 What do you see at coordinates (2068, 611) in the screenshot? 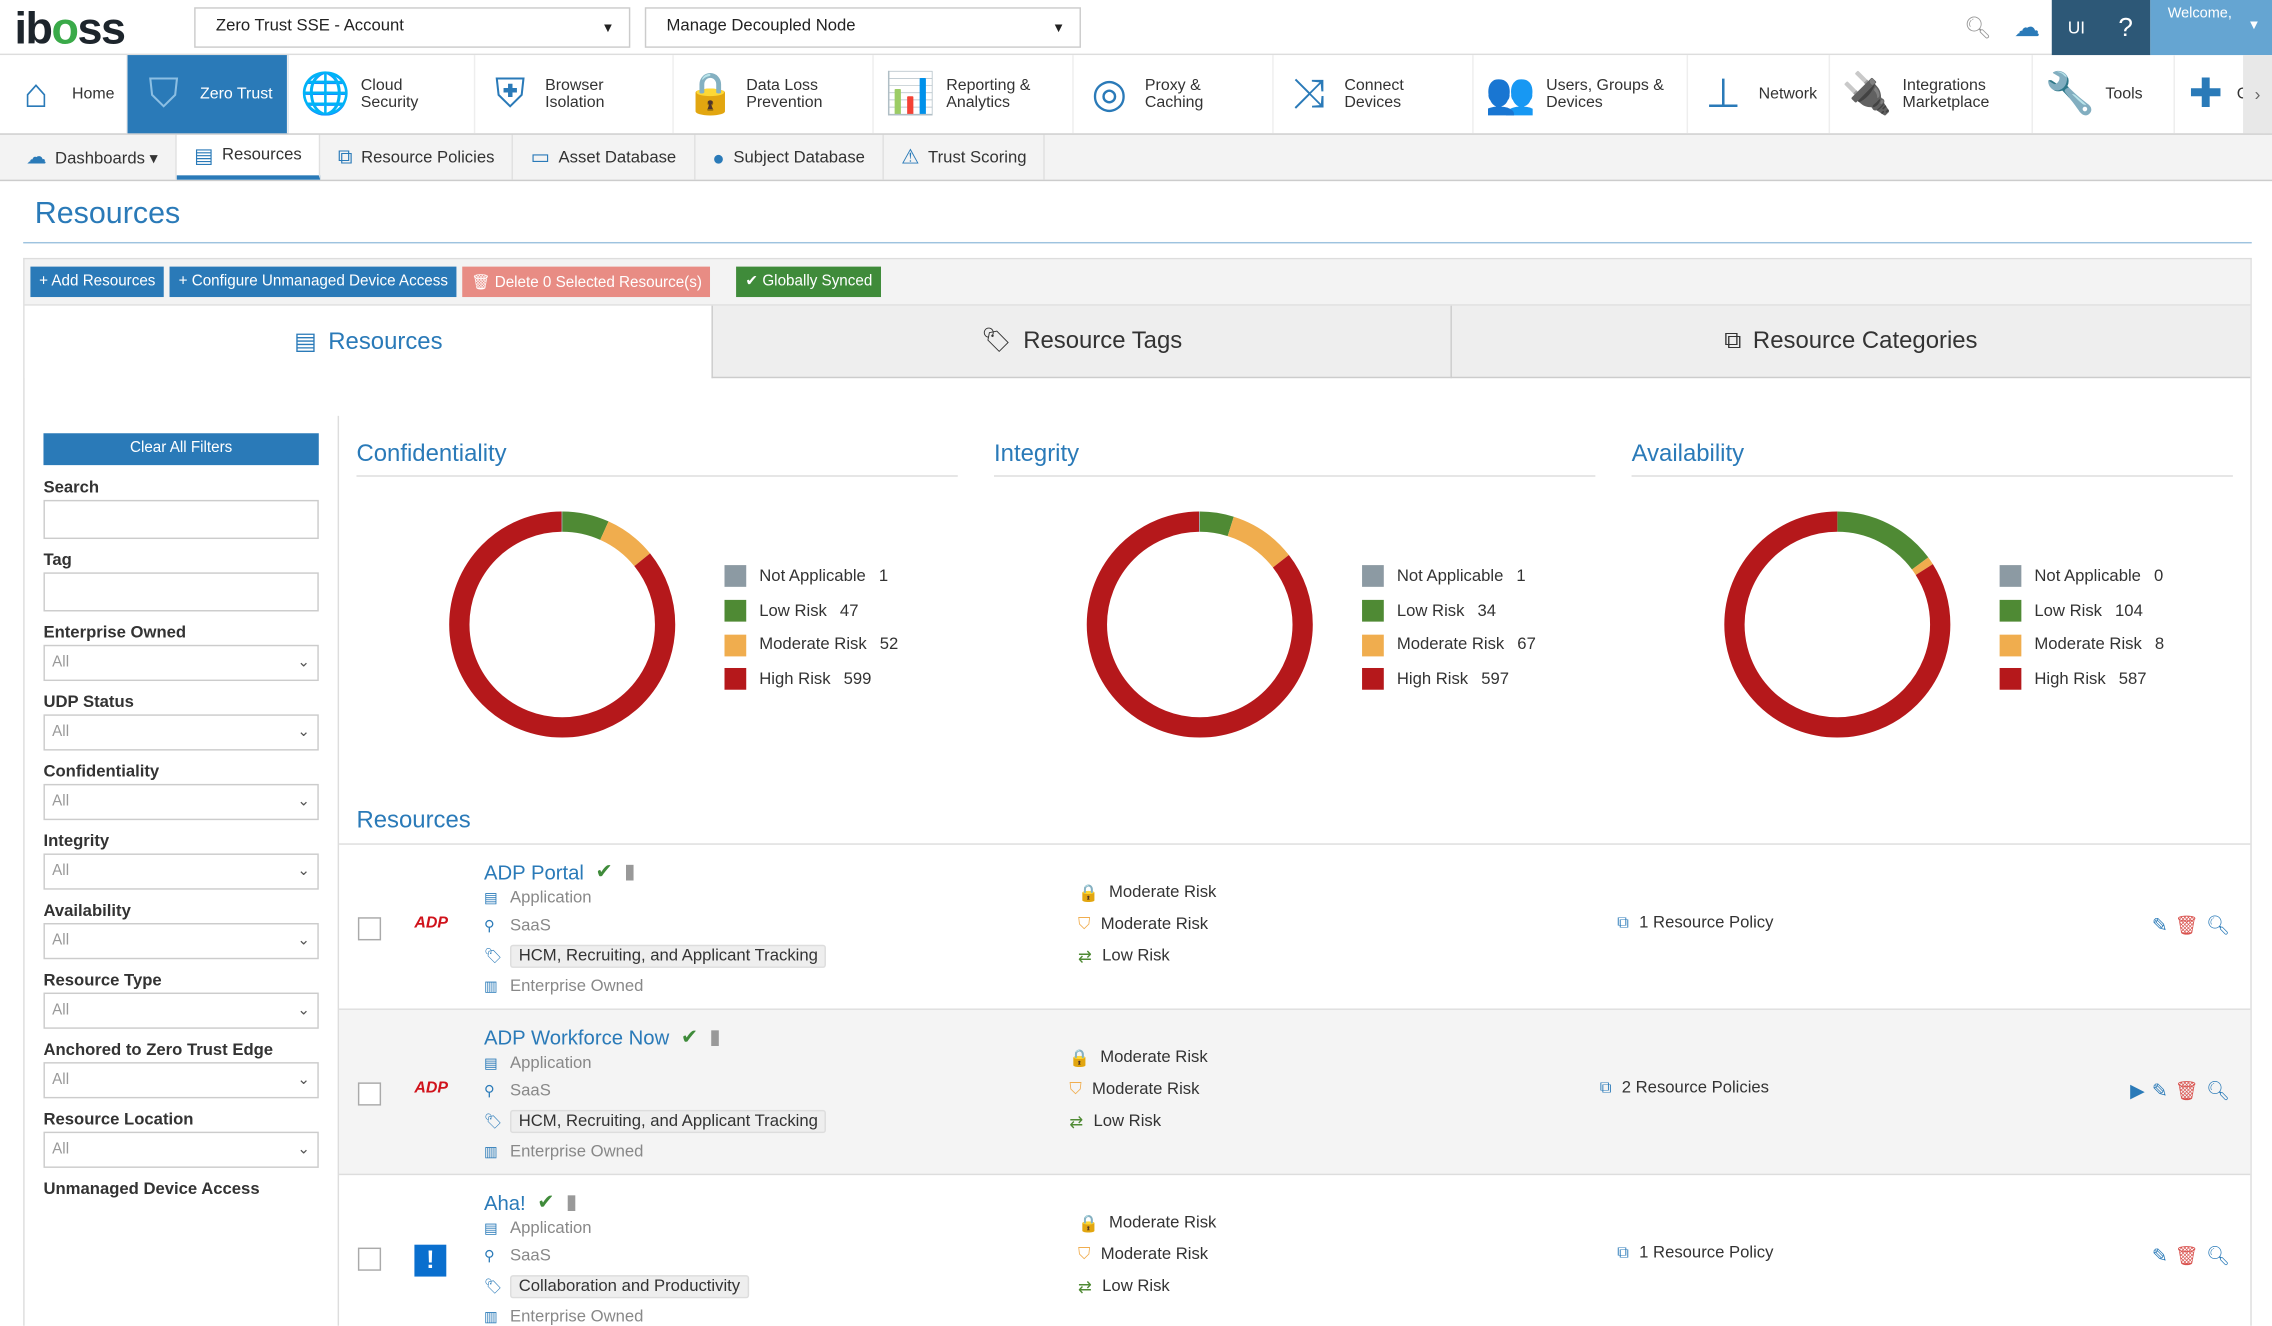
I see `legend-label: Low Risk` at bounding box center [2068, 611].